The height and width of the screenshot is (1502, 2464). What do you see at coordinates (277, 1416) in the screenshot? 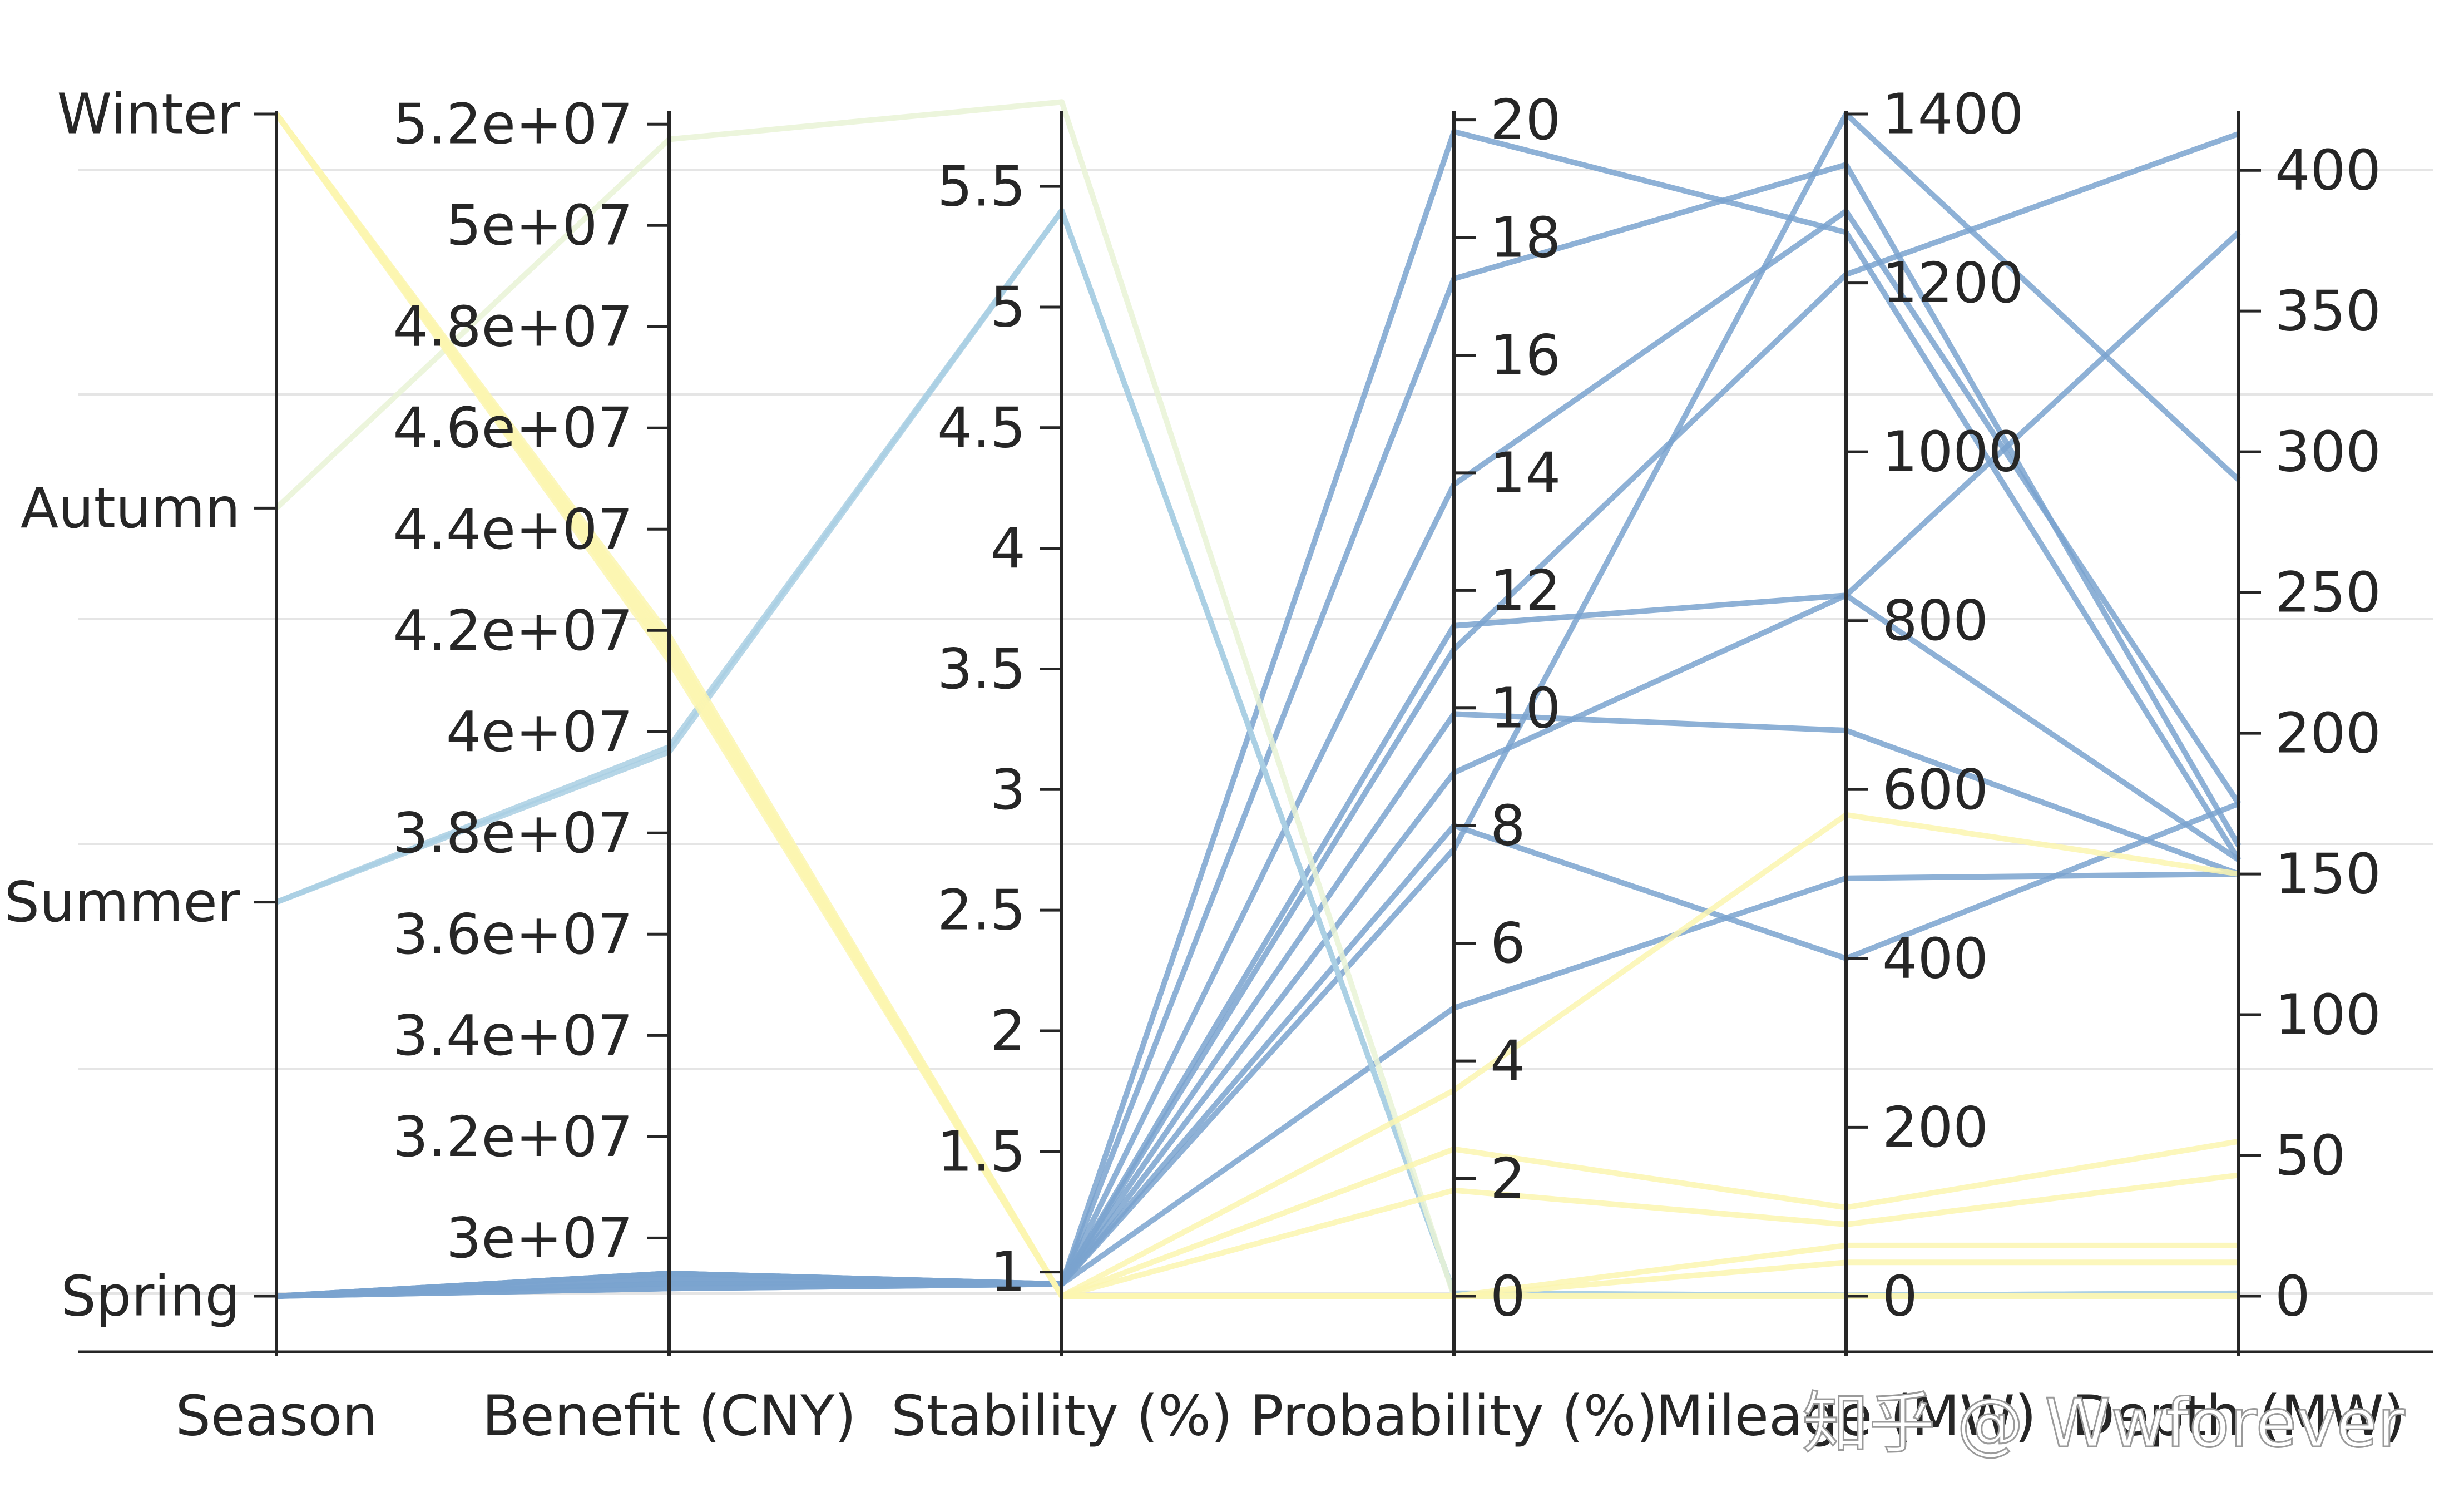
I see `axis-title-season: Season` at bounding box center [277, 1416].